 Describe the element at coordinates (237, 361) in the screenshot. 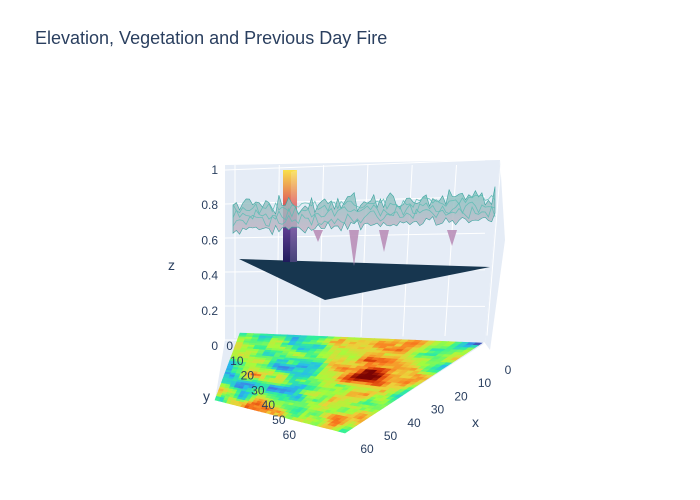

I see `y-tick-label: 10` at that location.